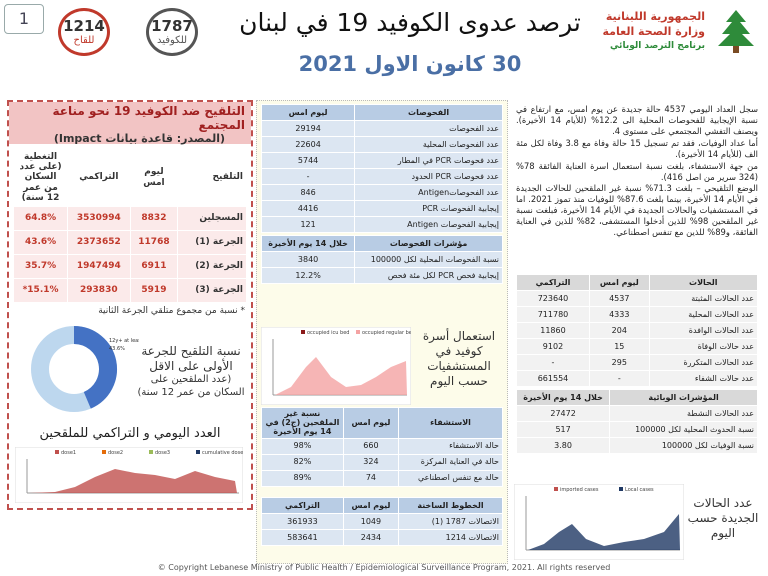 Image resolution: width=768 pixels, height=576 pixels. Describe the element at coordinates (599, 522) in the screenshot. I see `cases-chart: imported cases Local cases` at that location.